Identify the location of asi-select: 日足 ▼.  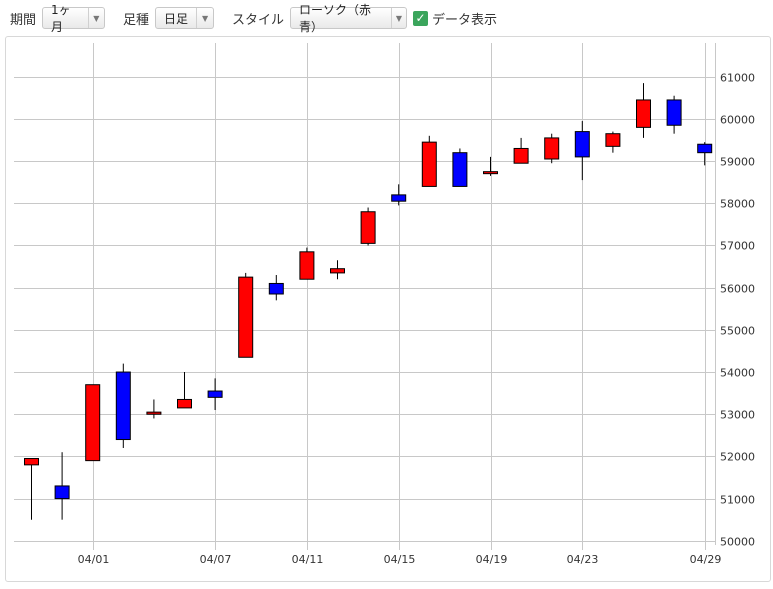
(185, 18).